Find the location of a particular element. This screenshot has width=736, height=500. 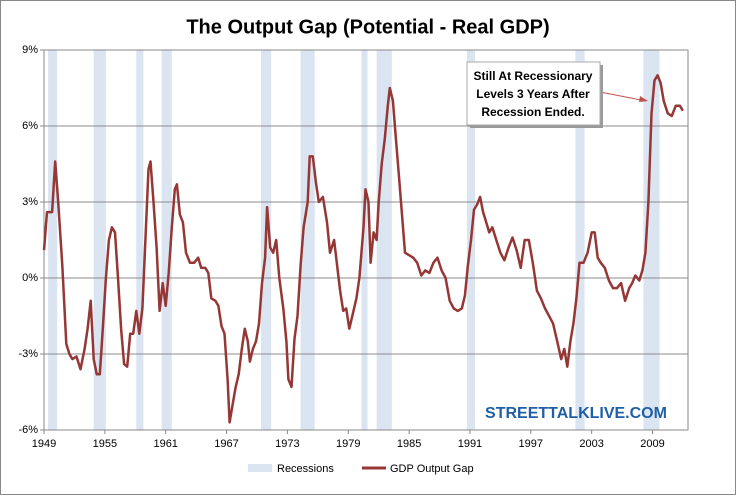

annotation-text: Levels 3 Years After is located at coordinates (533, 94).